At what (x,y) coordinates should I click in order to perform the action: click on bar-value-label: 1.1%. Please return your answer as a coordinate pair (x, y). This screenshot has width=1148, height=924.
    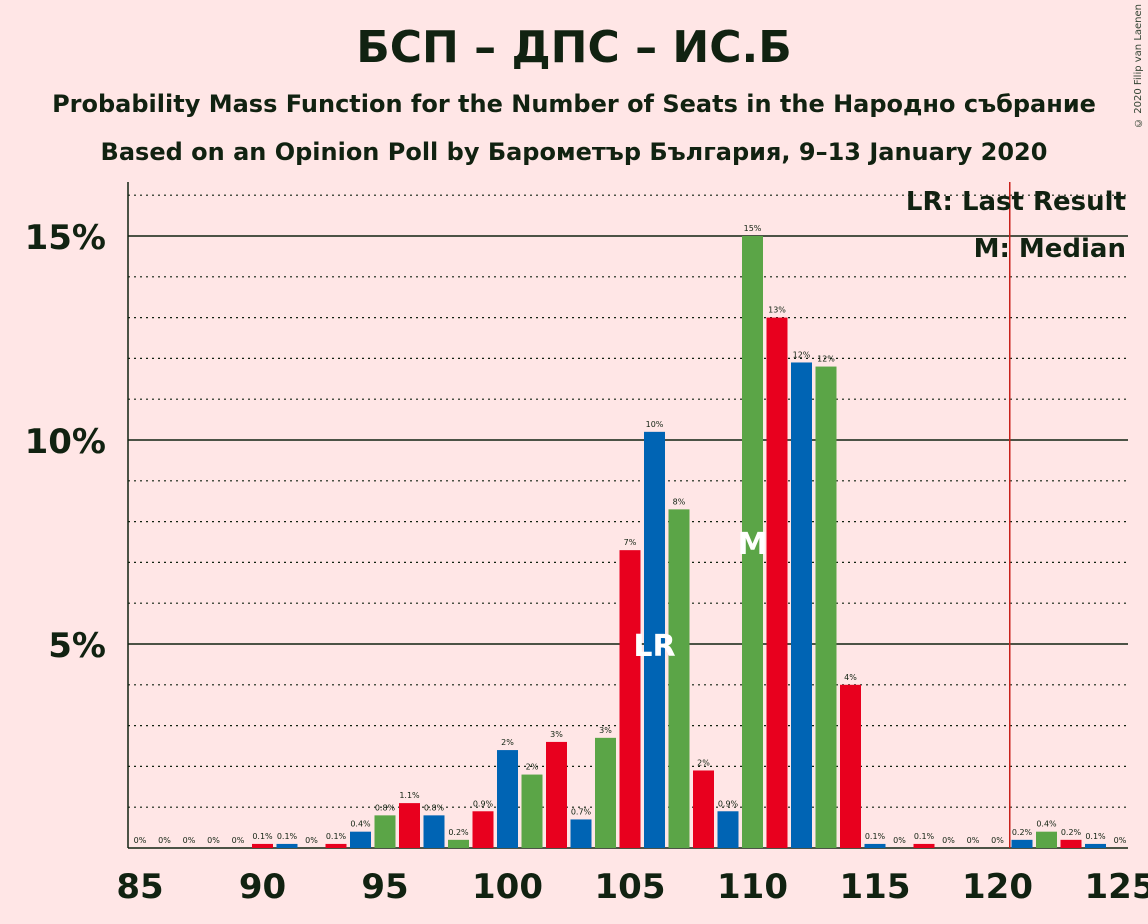
    Looking at the image, I should click on (409, 795).